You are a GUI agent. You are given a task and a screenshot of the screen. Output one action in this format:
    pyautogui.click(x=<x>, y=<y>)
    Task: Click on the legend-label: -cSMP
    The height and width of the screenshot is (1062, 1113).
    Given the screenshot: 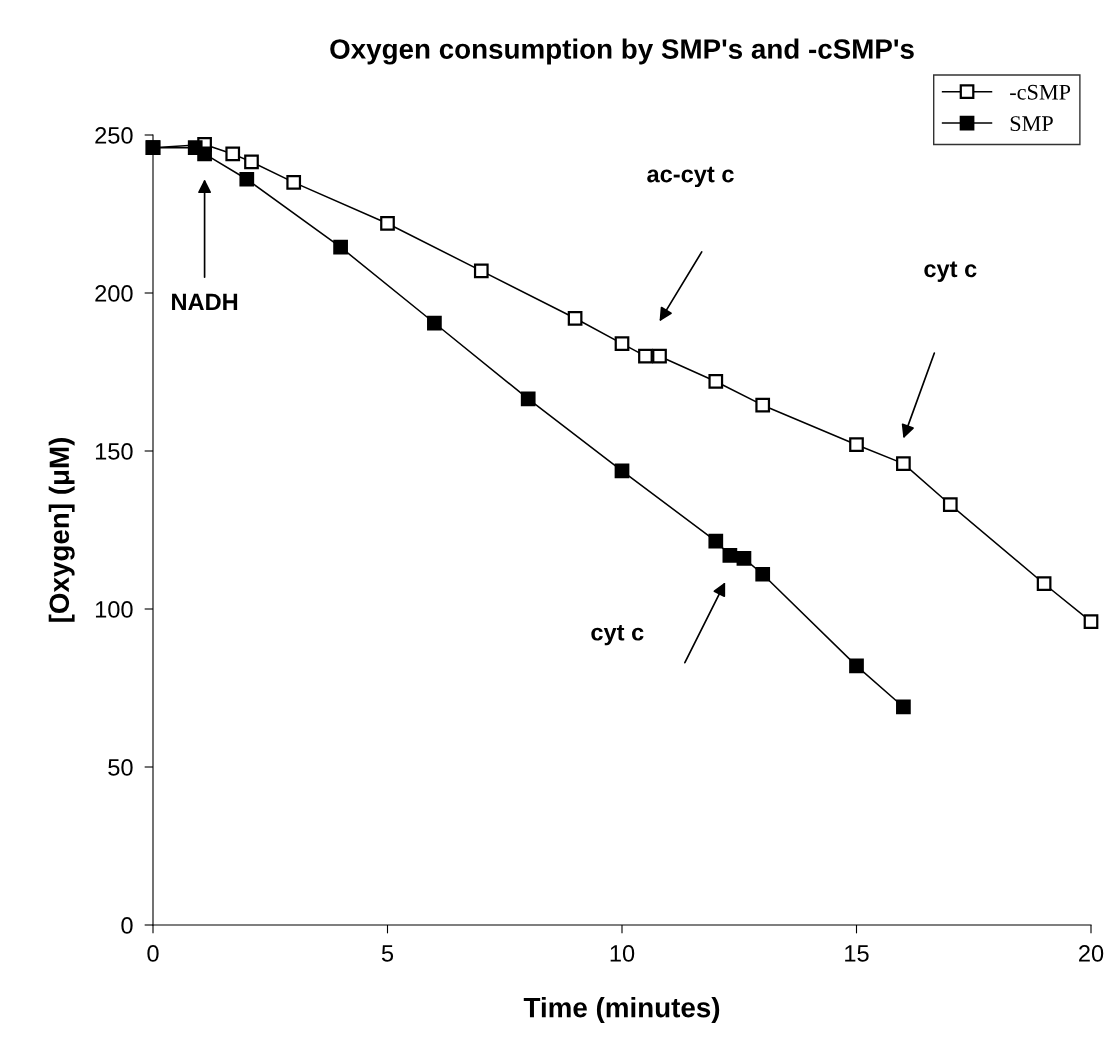 What is the action you would take?
    pyautogui.click(x=1040, y=92)
    